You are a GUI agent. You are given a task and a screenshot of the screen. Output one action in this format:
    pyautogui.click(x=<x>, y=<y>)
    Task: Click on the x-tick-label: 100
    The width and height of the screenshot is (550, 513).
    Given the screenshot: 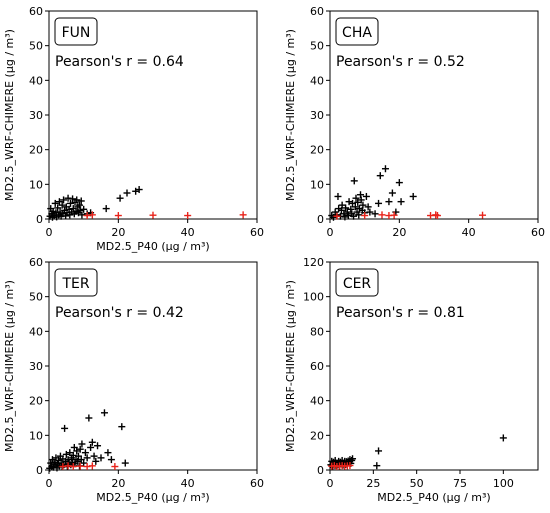 What is the action you would take?
    pyautogui.click(x=503, y=483)
    